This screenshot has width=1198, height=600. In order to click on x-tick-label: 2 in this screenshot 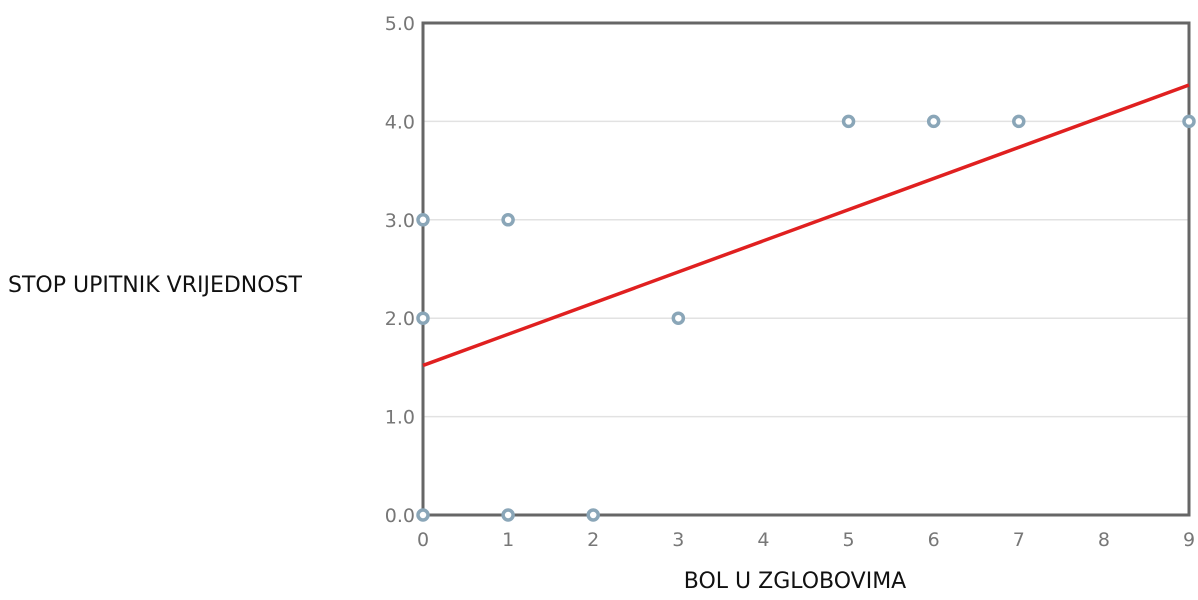, I will do `click(593, 540)`.